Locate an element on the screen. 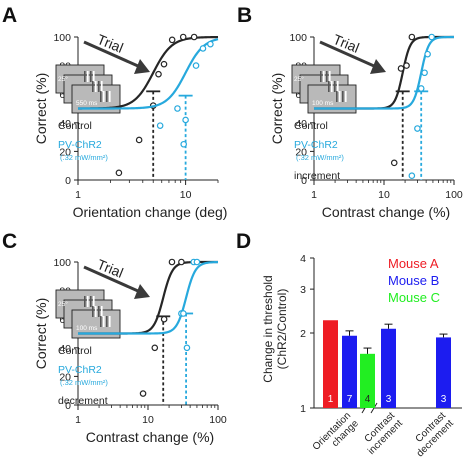  y-tick-label: 2 is located at coordinates (303, 334).